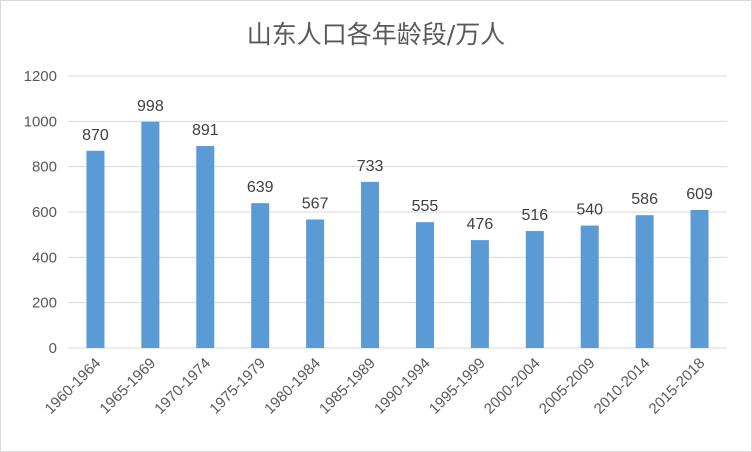  What do you see at coordinates (150, 106) in the screenshot?
I see `data-label-1965-1969: 998` at bounding box center [150, 106].